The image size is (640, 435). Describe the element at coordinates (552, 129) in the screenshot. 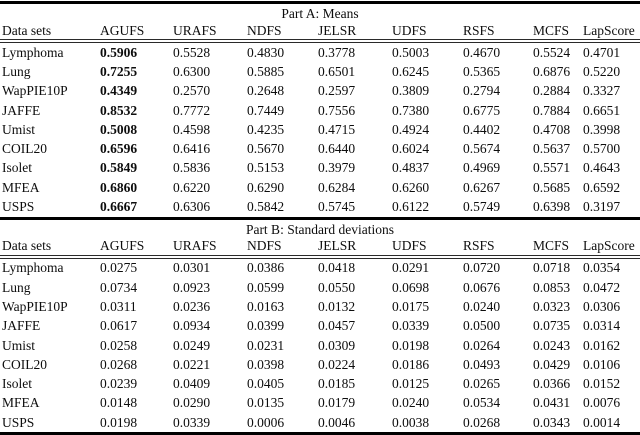

I see `cell-value: 0.4708` at that location.